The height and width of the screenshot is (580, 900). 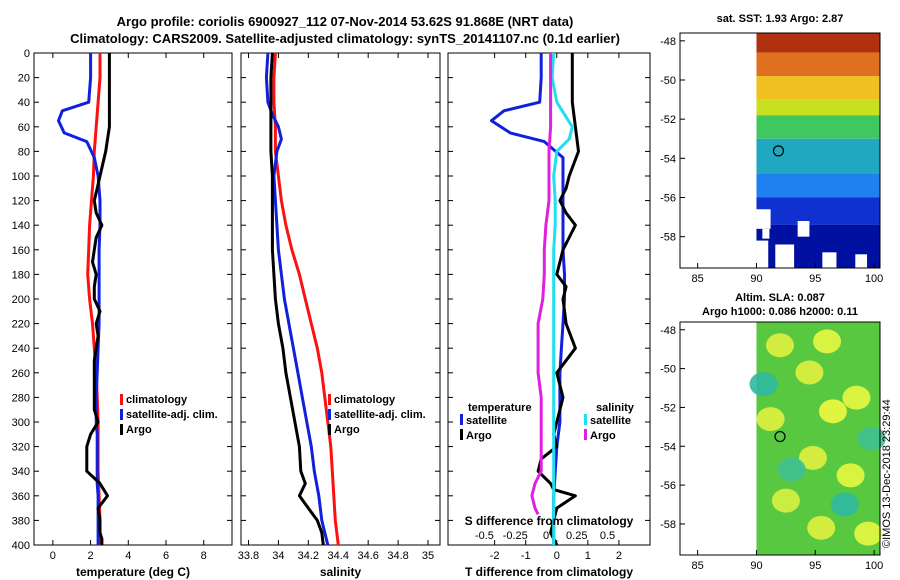 I want to click on difference-legend-group-title: salinity, so click(x=615, y=408).